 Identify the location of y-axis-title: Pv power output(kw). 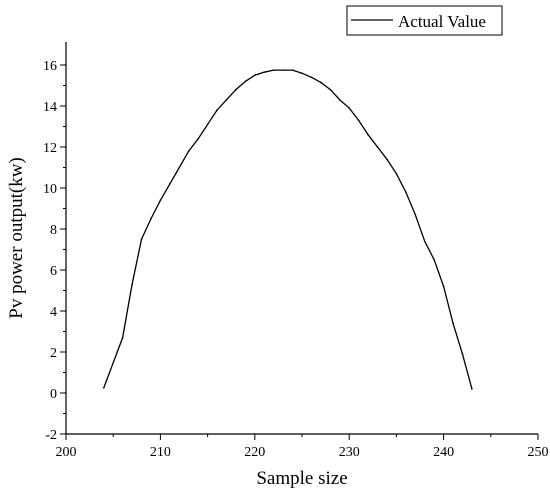
(16, 237).